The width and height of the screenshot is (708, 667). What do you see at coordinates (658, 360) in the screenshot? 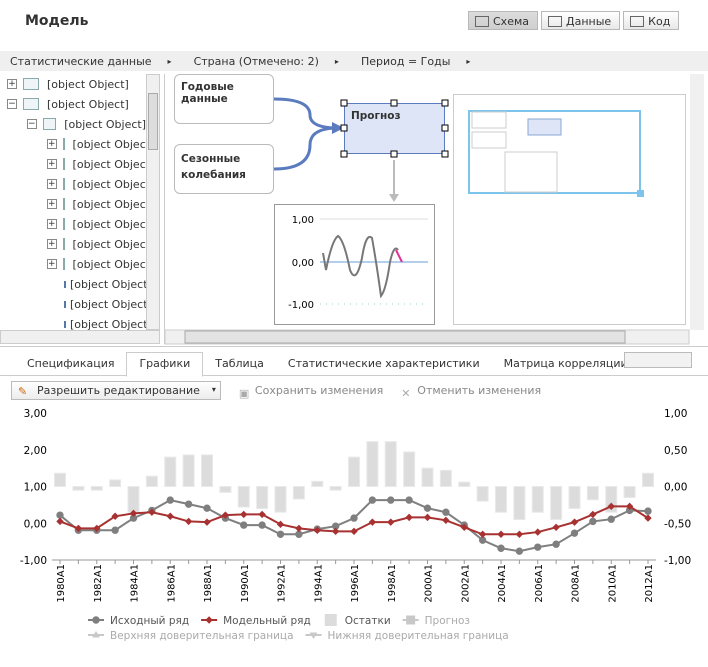
I see `tab-nav` at bounding box center [658, 360].